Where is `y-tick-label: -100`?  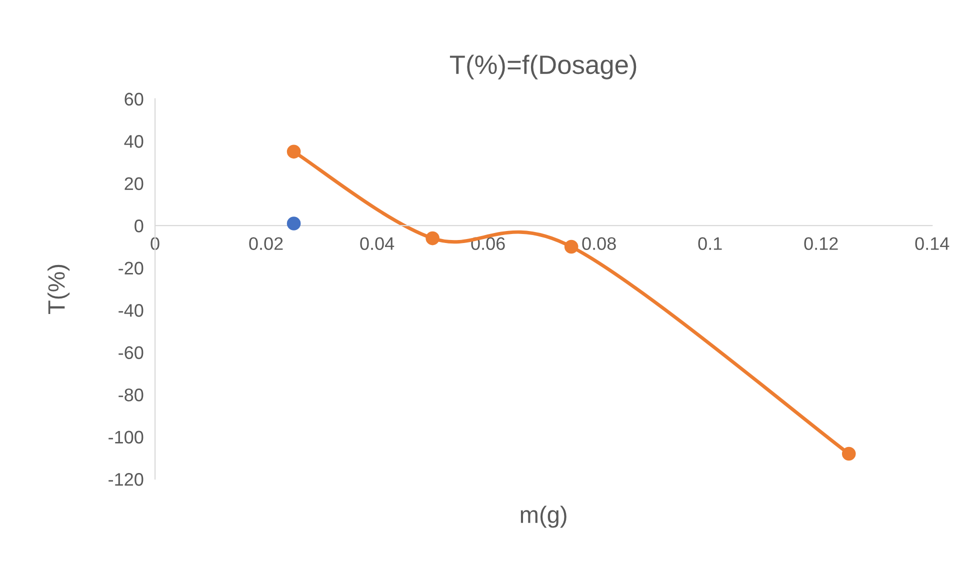 y-tick-label: -100 is located at coordinates (126, 437).